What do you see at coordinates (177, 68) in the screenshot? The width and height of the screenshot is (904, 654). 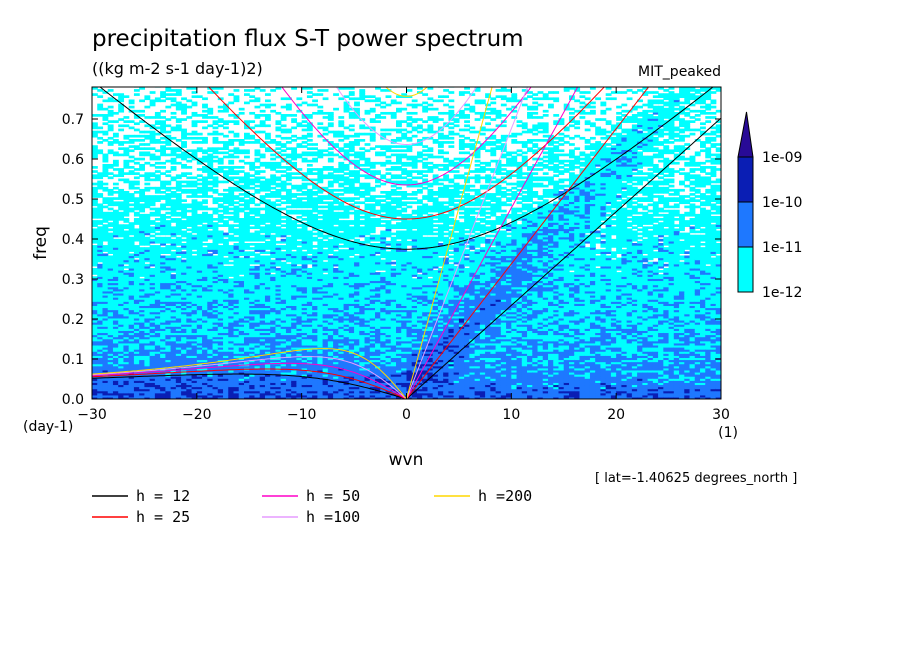 I see `chart-subtitle: ((kg m-2 s-1 day-1)2)` at bounding box center [177, 68].